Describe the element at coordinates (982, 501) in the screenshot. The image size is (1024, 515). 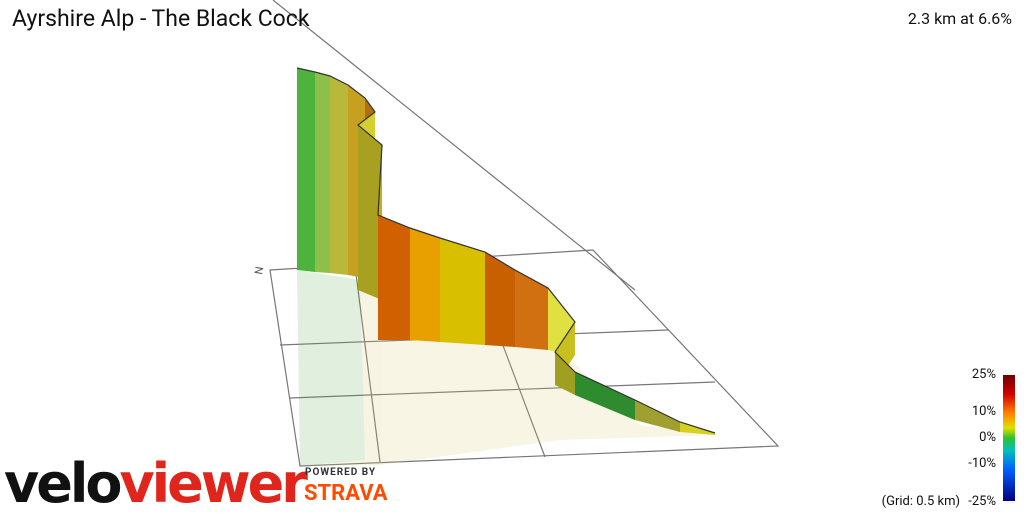
I see `scale-label: -25%` at that location.